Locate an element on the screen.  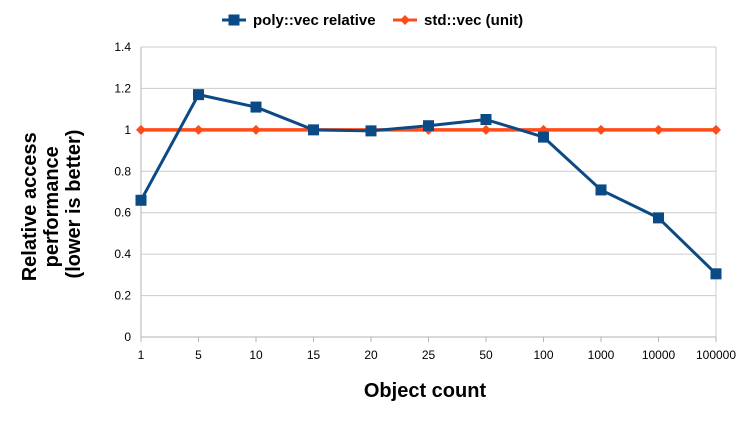
x-tick-label: 100000 is located at coordinates (716, 355).